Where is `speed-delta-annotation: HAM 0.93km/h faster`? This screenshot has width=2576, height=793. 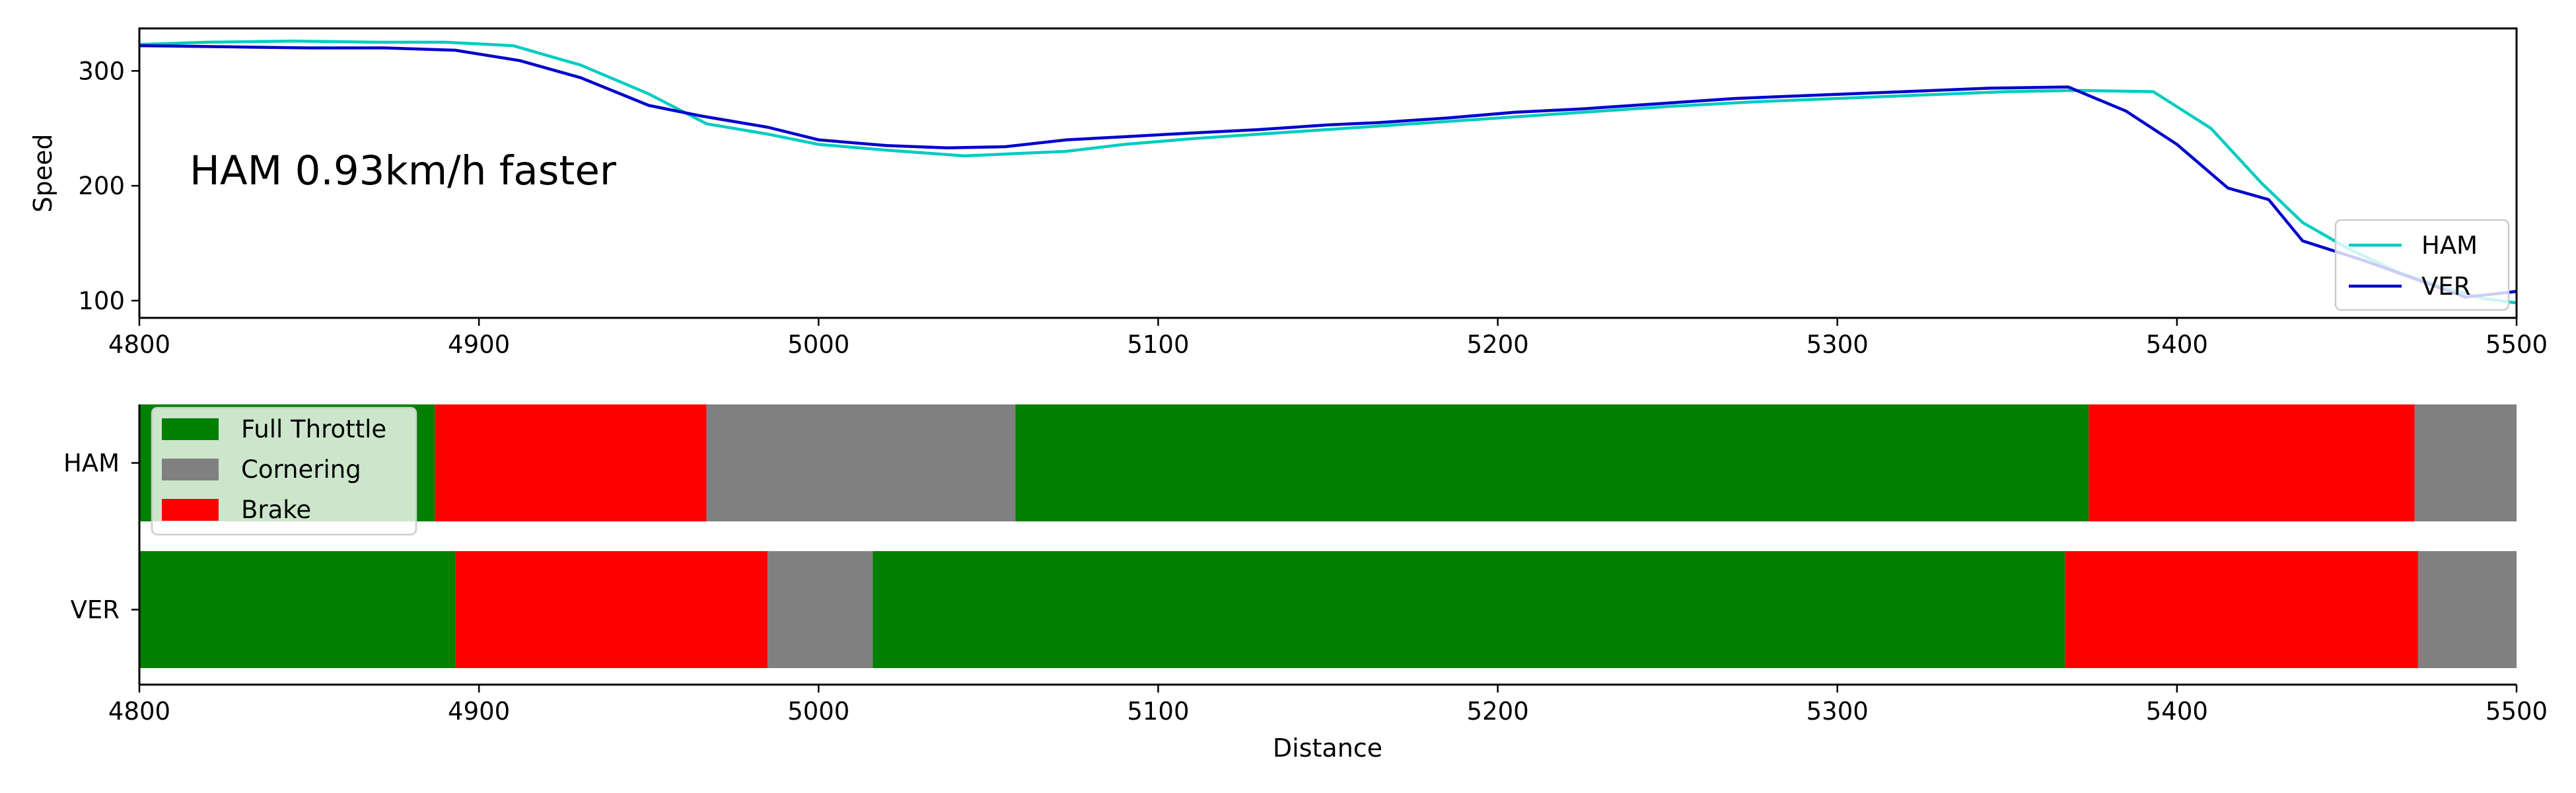 speed-delta-annotation: HAM 0.93km/h faster is located at coordinates (403, 170).